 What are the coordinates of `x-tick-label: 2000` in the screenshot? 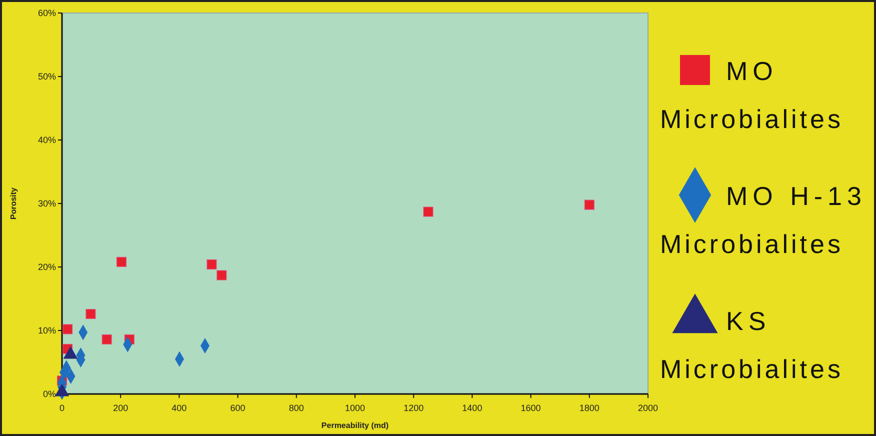 It's located at (648, 408).